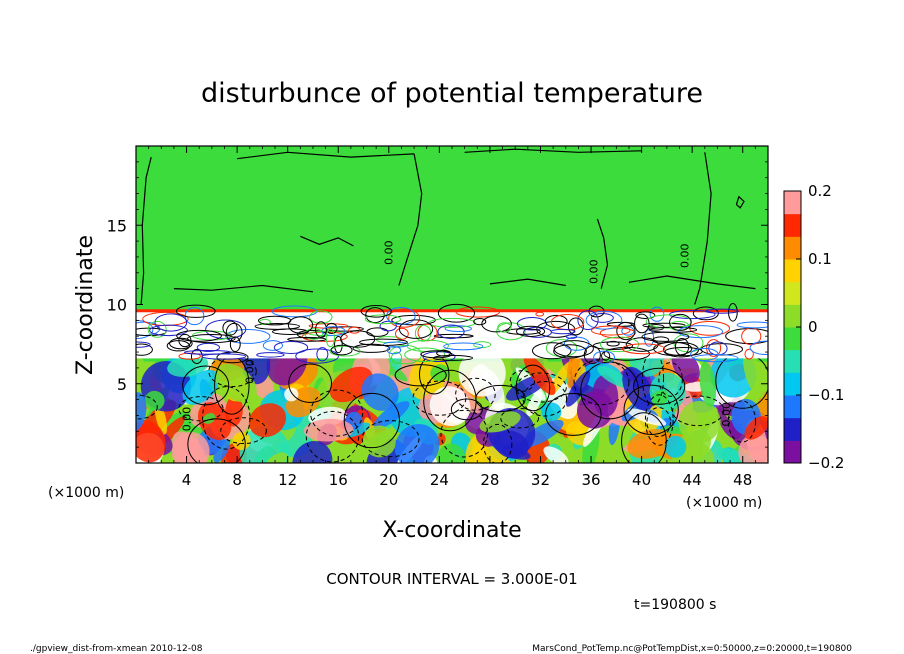 The width and height of the screenshot is (904, 654). I want to click on x-tick-label: 8, so click(237, 480).